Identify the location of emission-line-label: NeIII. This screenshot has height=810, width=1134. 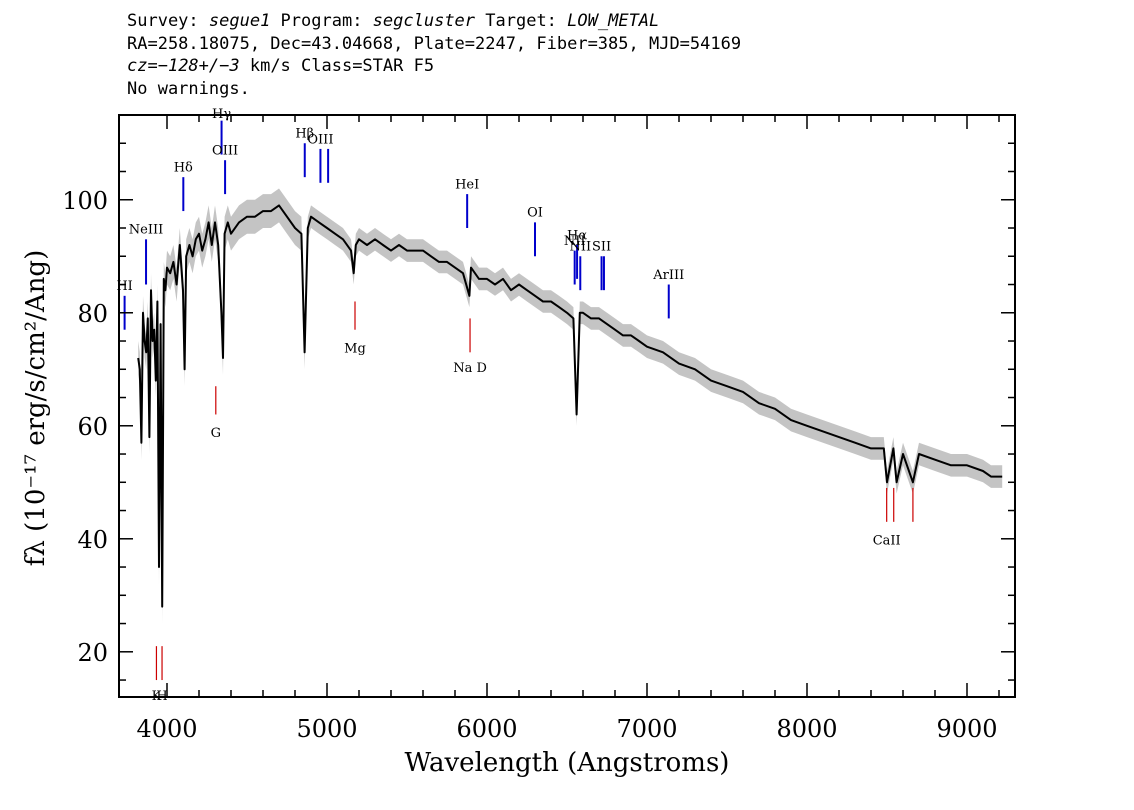
(146, 230).